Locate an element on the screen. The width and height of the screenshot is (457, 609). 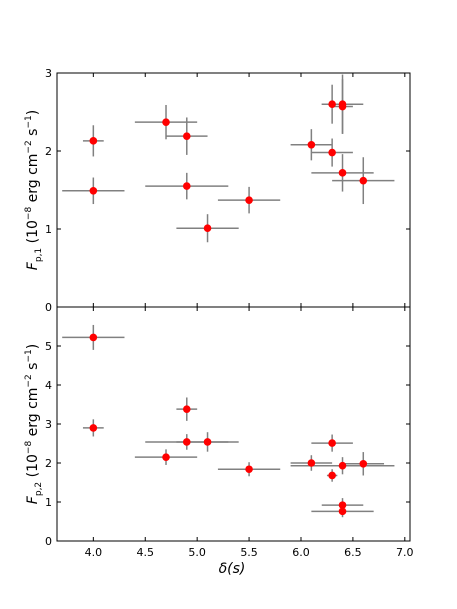
x-tick-label: 7.0 is located at coordinates (405, 552).